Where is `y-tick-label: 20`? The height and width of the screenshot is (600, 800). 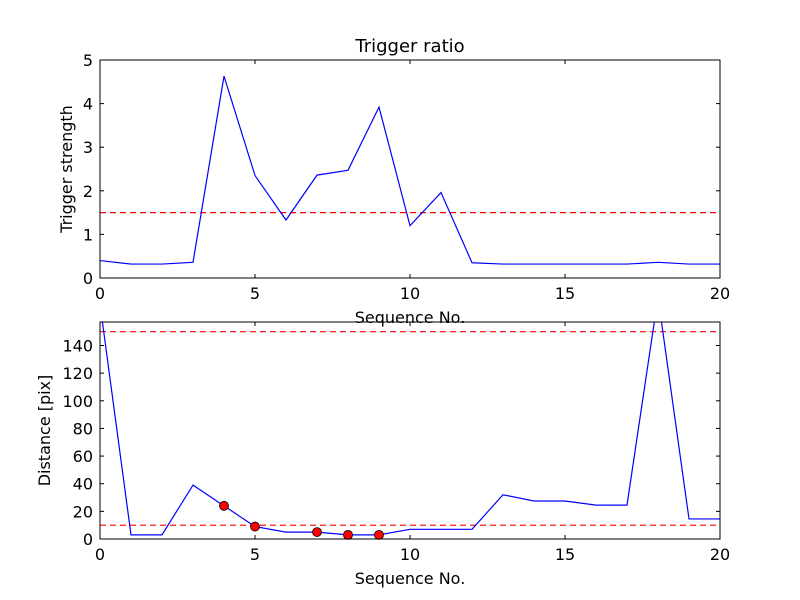
y-tick-label: 20 is located at coordinates (83, 511).